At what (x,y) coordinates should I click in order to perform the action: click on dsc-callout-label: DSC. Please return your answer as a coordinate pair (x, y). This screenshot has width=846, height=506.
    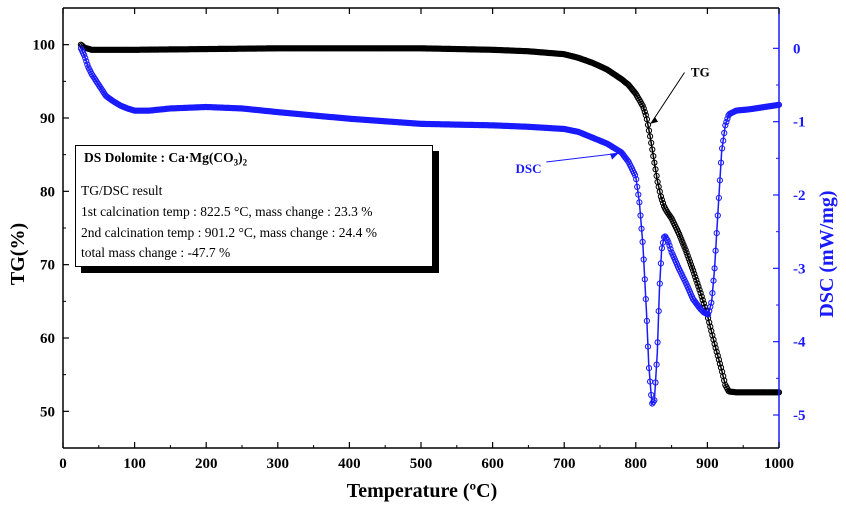
    Looking at the image, I should click on (529, 168).